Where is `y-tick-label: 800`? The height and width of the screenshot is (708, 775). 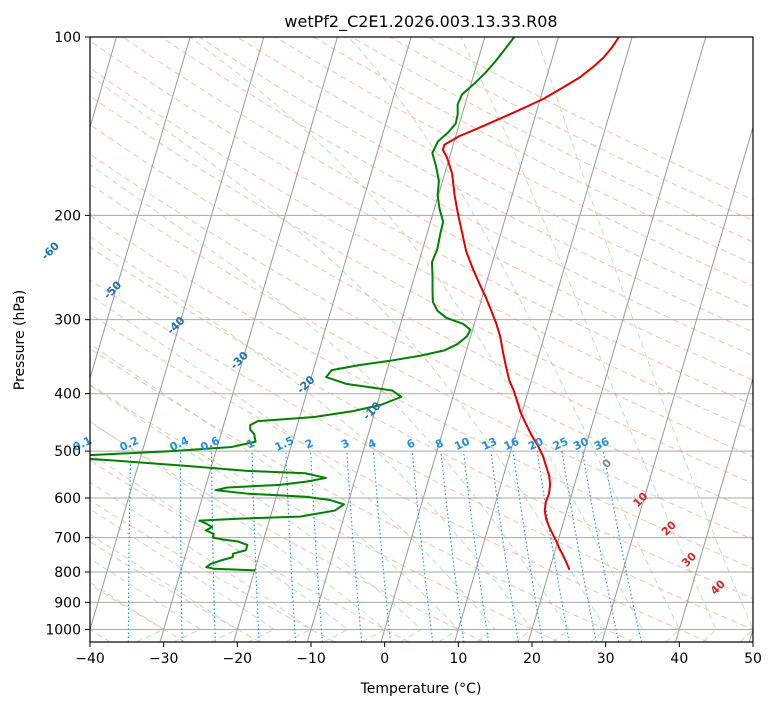
y-tick-label: 800 is located at coordinates (67, 573).